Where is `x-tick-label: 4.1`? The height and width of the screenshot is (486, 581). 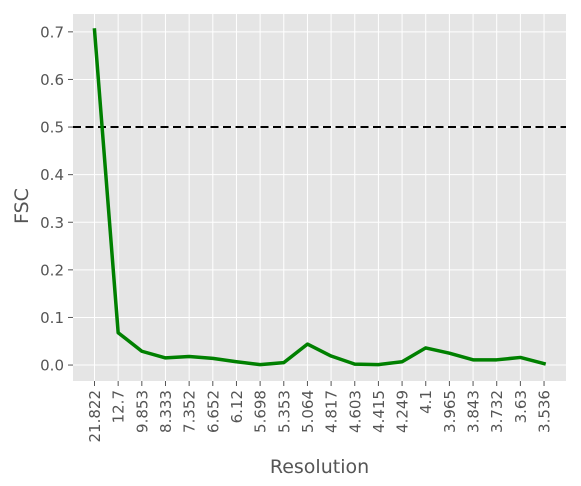 x-tick-label: 4.1 is located at coordinates (426, 402).